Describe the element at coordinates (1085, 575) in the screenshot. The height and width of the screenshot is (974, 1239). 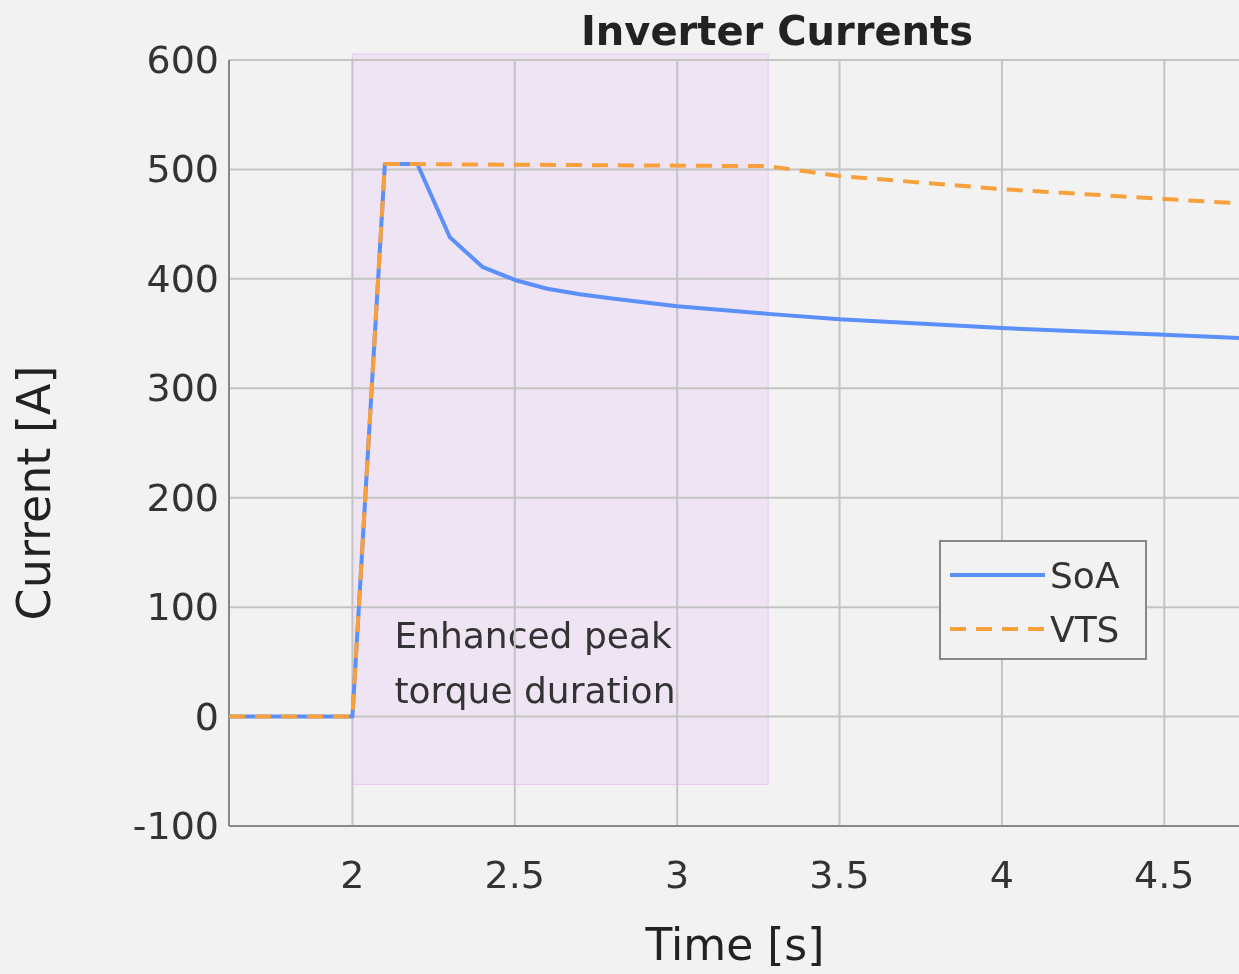
I see `legend-label: SoA` at that location.